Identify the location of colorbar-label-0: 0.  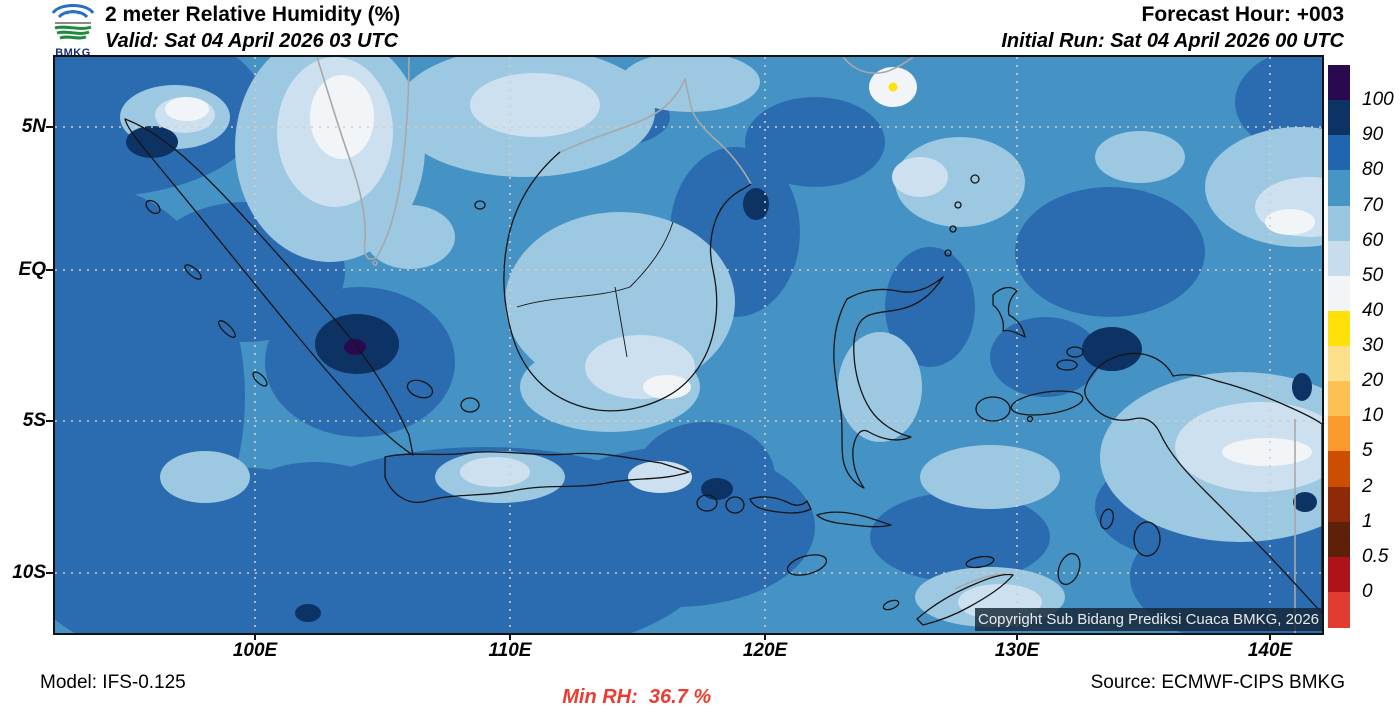
(1367, 591).